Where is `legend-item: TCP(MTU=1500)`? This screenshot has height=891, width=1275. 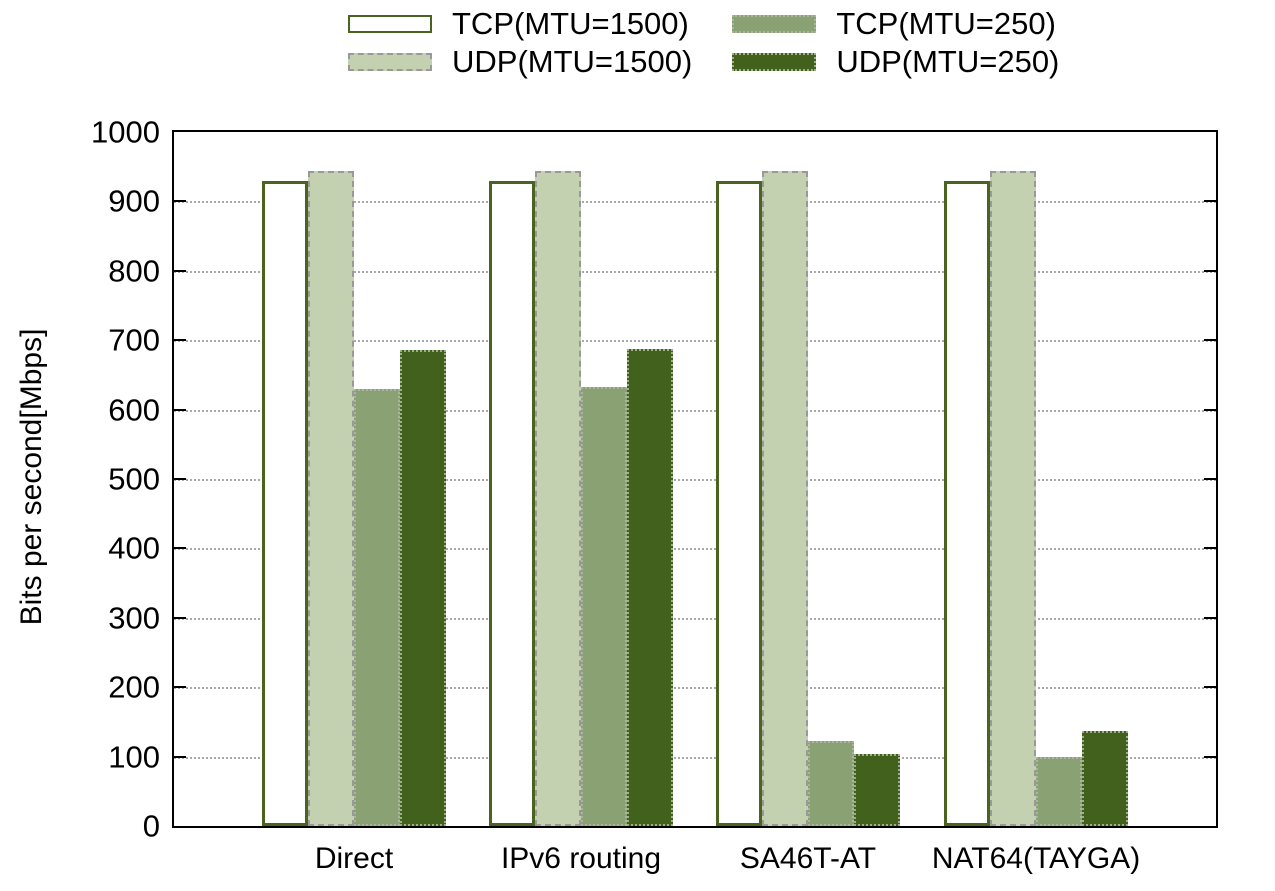 legend-item: TCP(MTU=1500) is located at coordinates (520, 23).